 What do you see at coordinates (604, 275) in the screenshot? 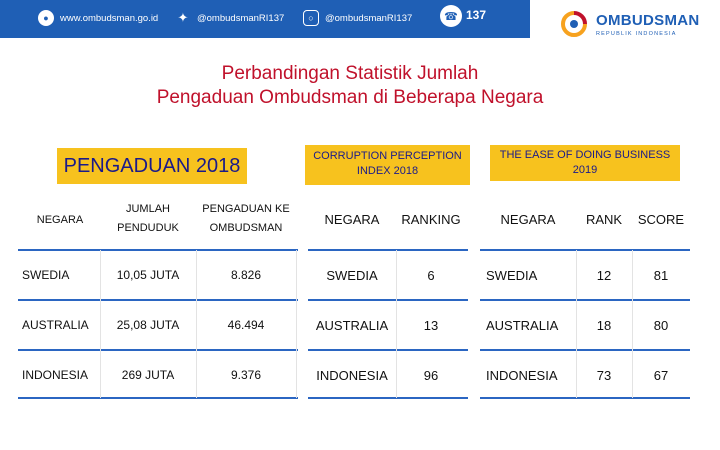
I see `table-cell: 12` at bounding box center [604, 275].